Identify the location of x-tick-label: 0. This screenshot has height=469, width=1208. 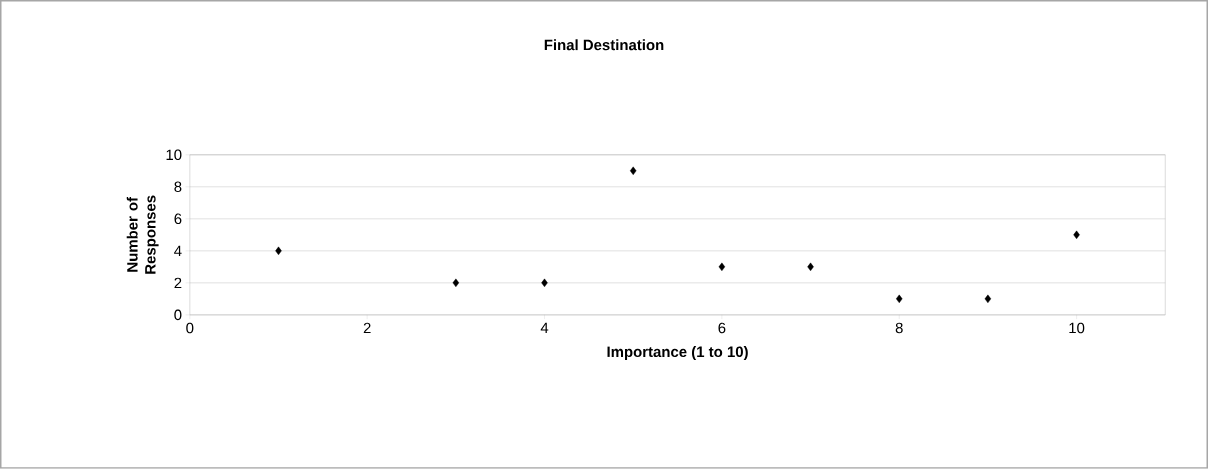
(190, 328).